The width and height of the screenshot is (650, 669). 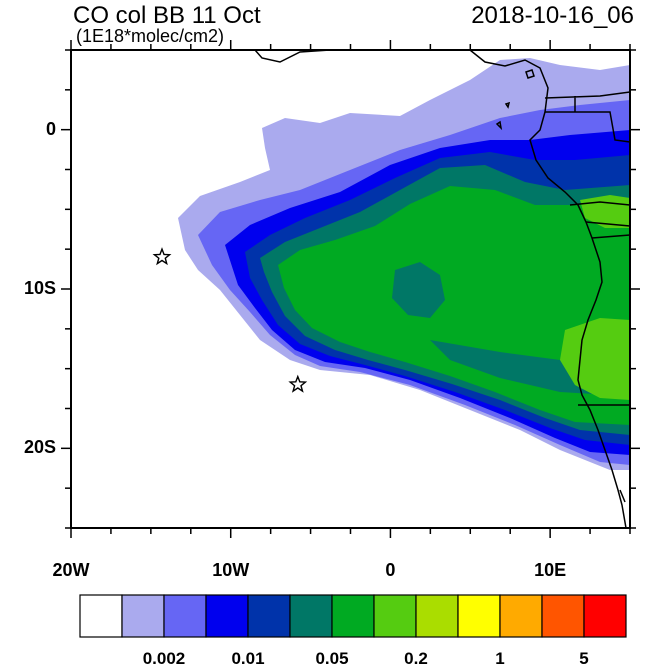 I want to click on lon-tick-label: 0, so click(x=390, y=570).